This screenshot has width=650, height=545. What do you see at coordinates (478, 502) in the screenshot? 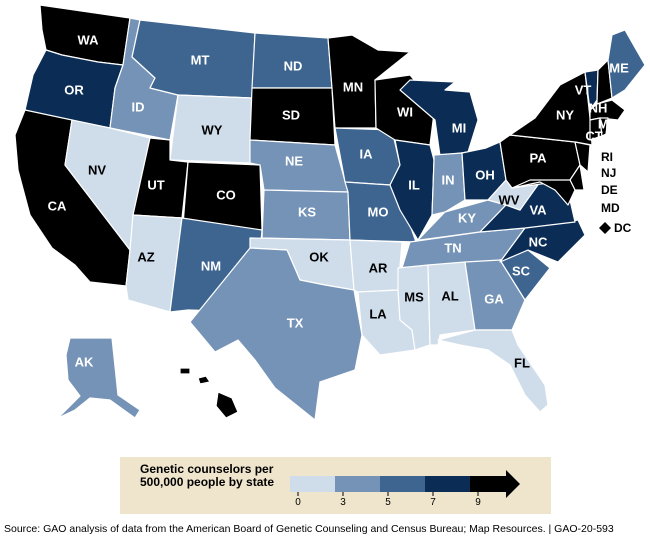
I see `legend-tick-9: 9` at bounding box center [478, 502].